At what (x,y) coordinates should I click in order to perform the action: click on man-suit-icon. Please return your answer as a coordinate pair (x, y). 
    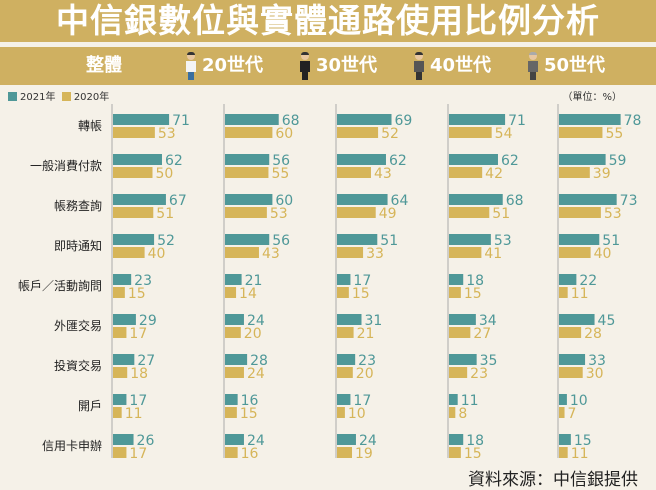
    Looking at the image, I should click on (305, 66).